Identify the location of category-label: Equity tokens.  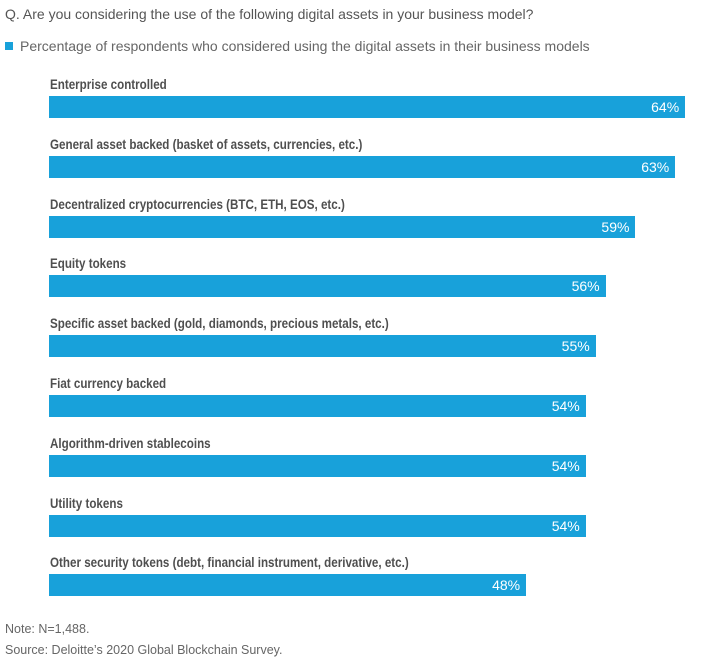
(88, 264).